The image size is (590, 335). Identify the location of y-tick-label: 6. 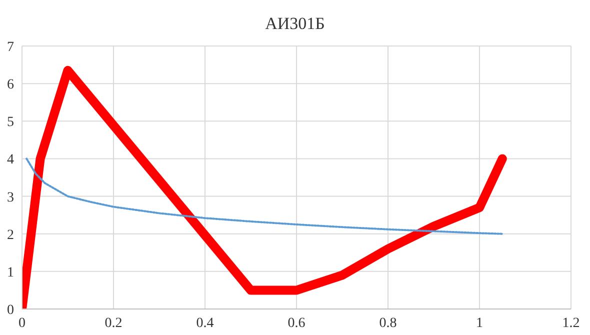
(10, 85).